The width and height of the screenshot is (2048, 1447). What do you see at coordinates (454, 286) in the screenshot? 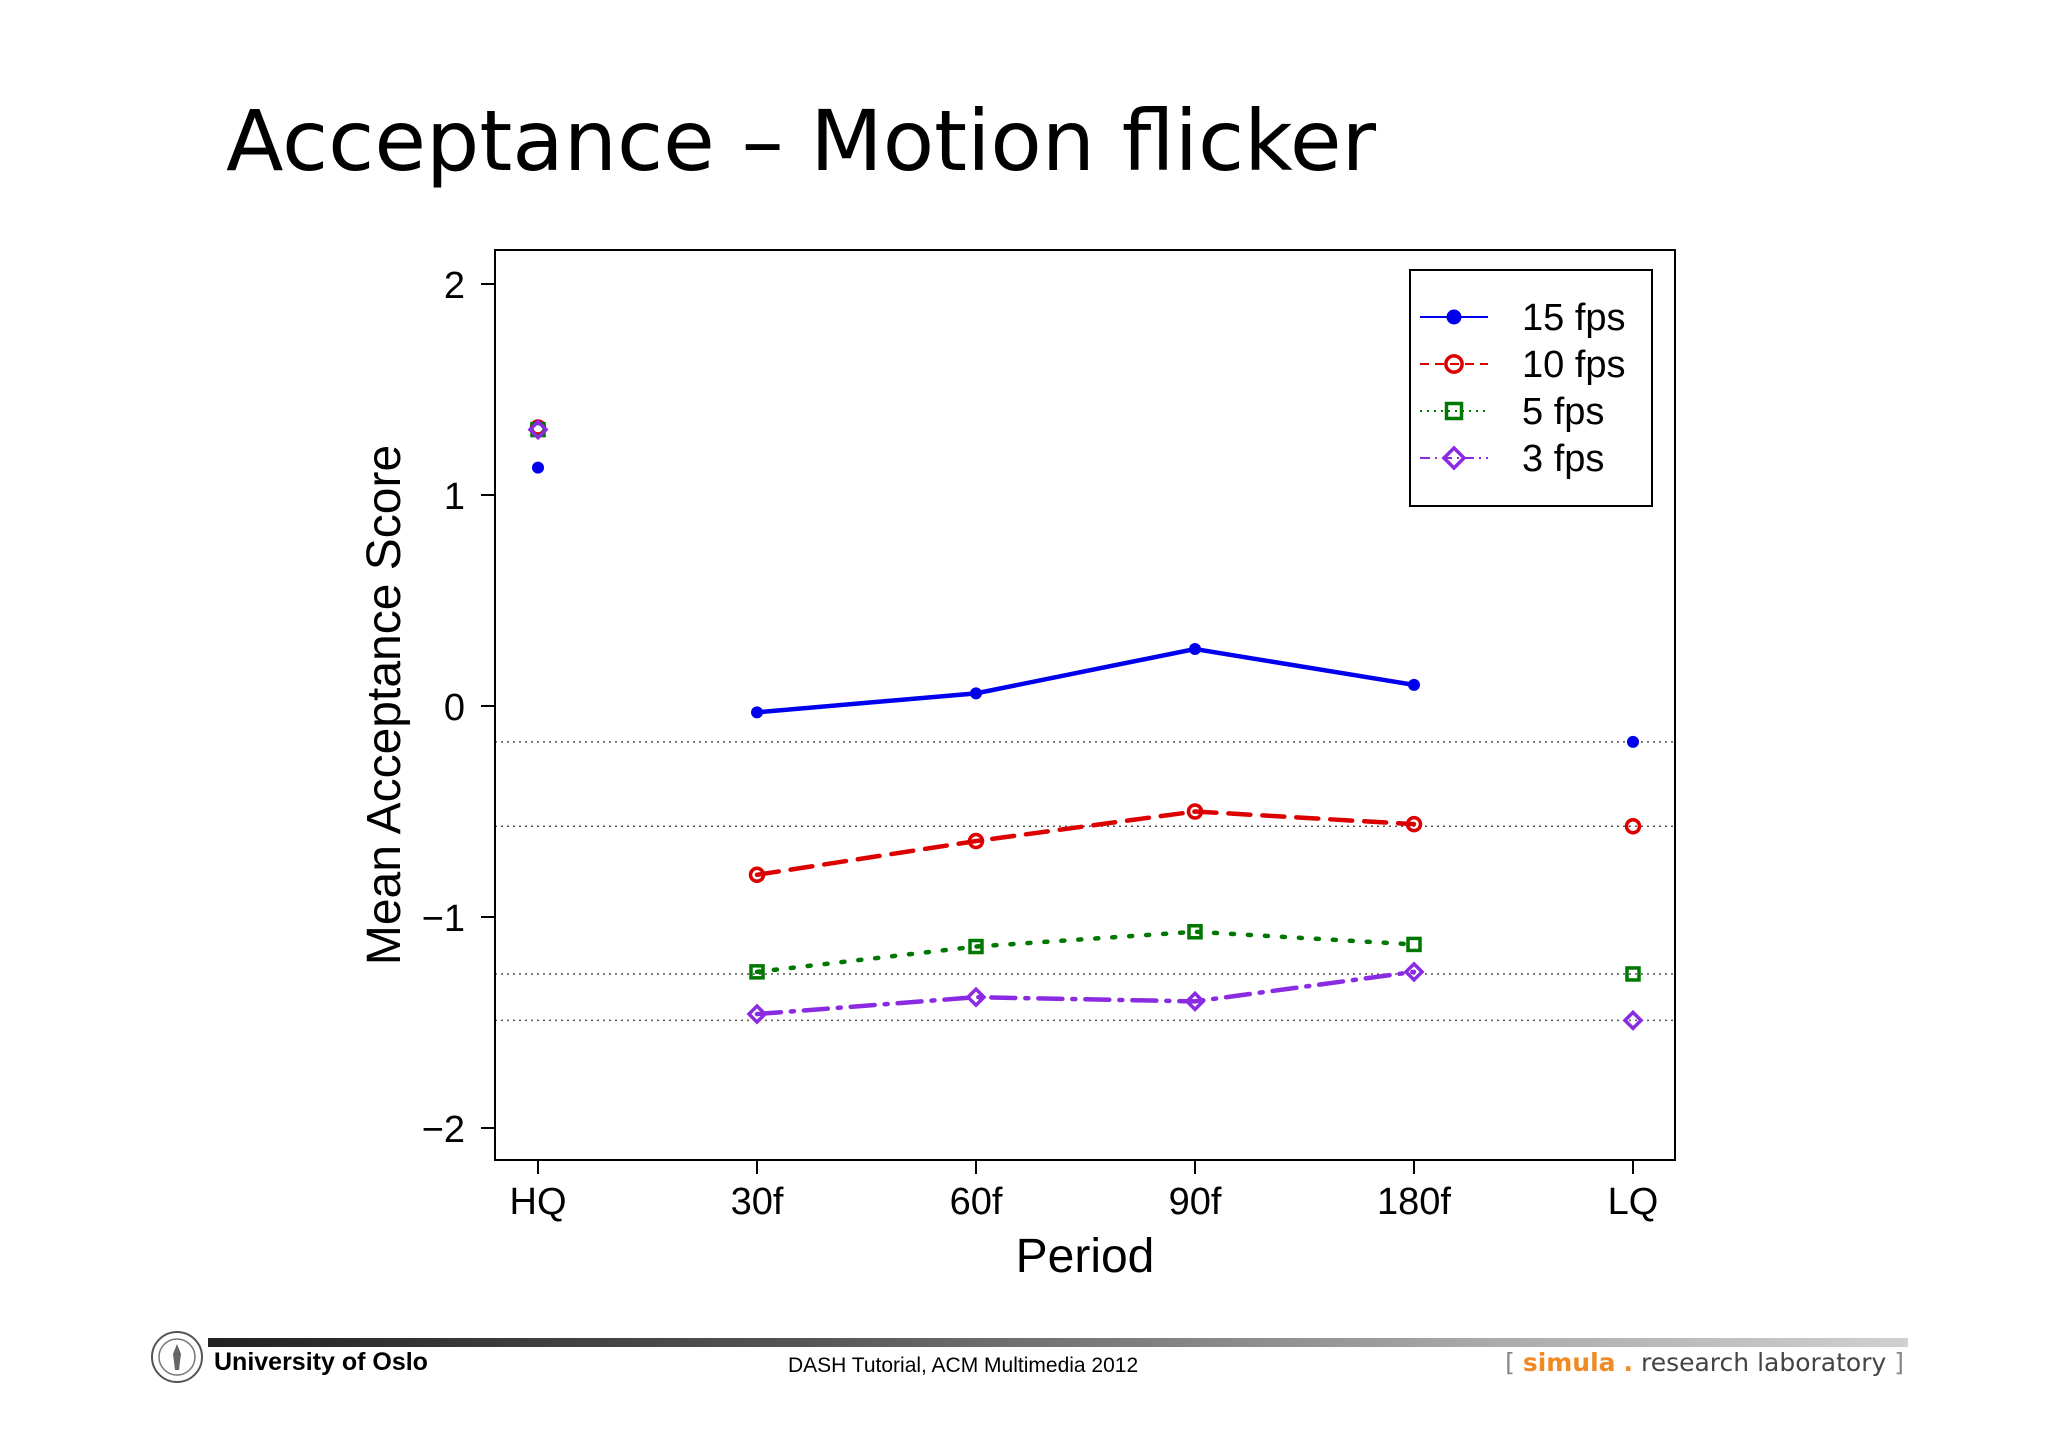
I see `y-tick-label: 2` at bounding box center [454, 286].